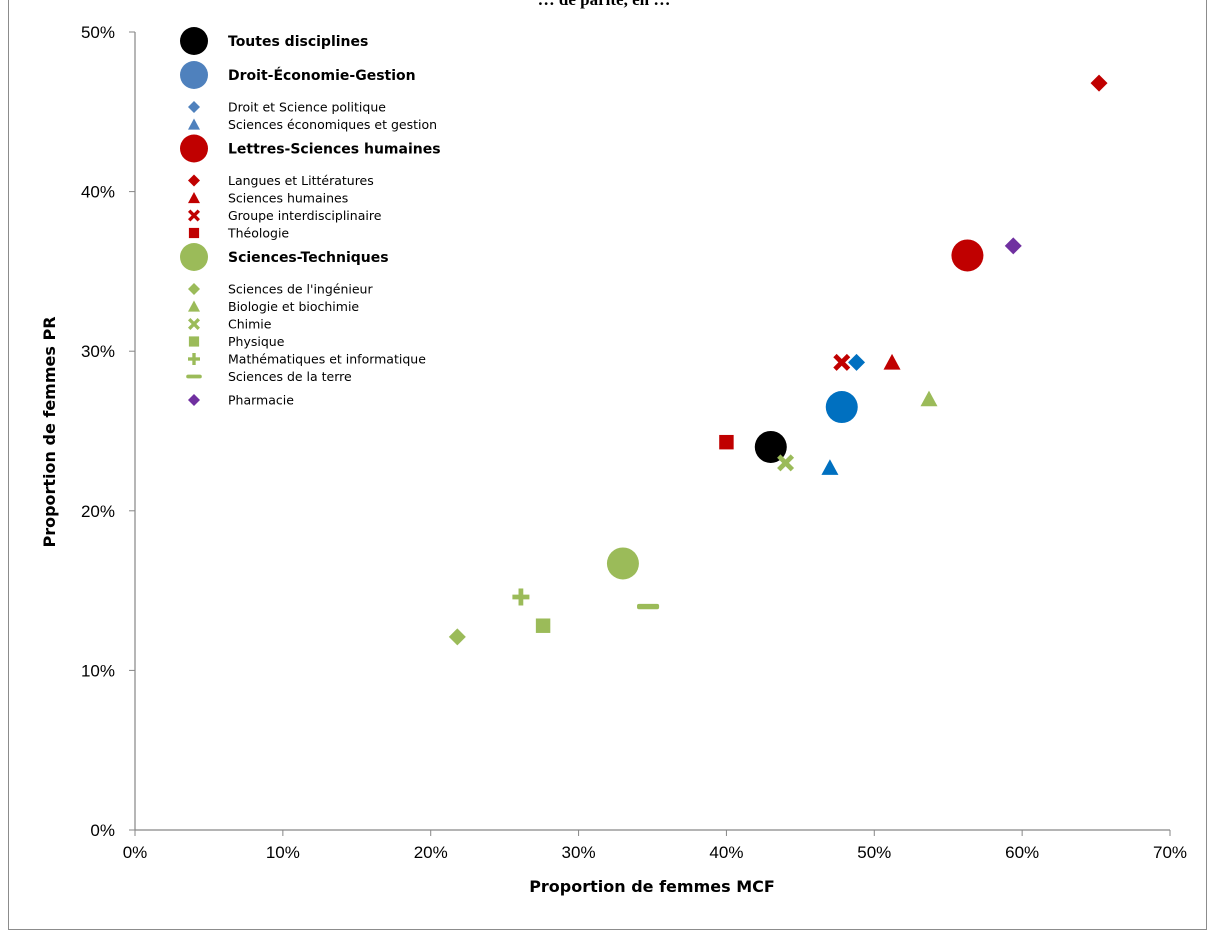 The height and width of the screenshot is (931, 1208). I want to click on x-tick-label: 0%, so click(135, 852).